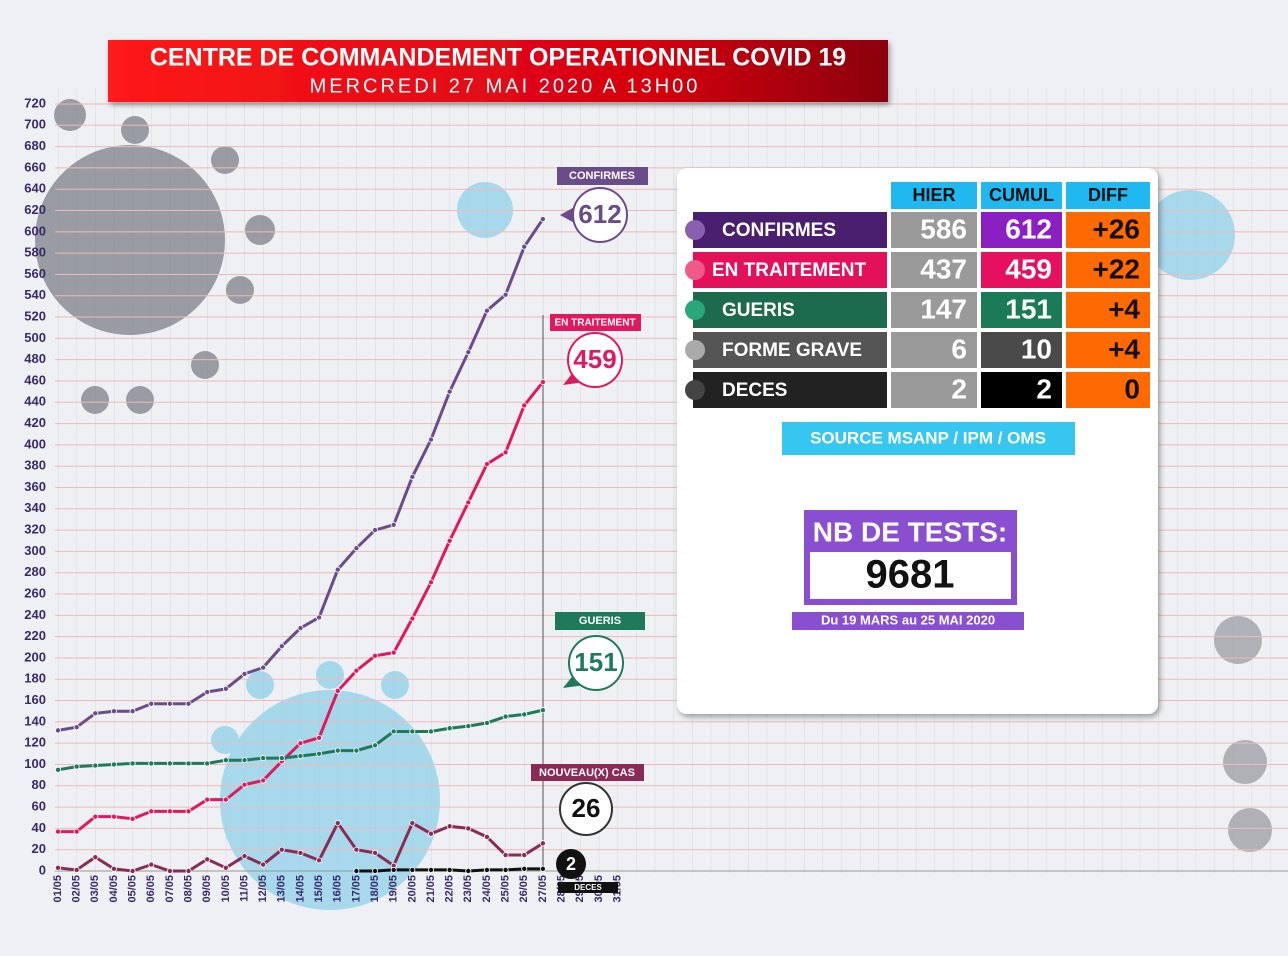 The width and height of the screenshot is (1288, 956). I want to click on x-tick-label: 24/05, so click(487, 889).